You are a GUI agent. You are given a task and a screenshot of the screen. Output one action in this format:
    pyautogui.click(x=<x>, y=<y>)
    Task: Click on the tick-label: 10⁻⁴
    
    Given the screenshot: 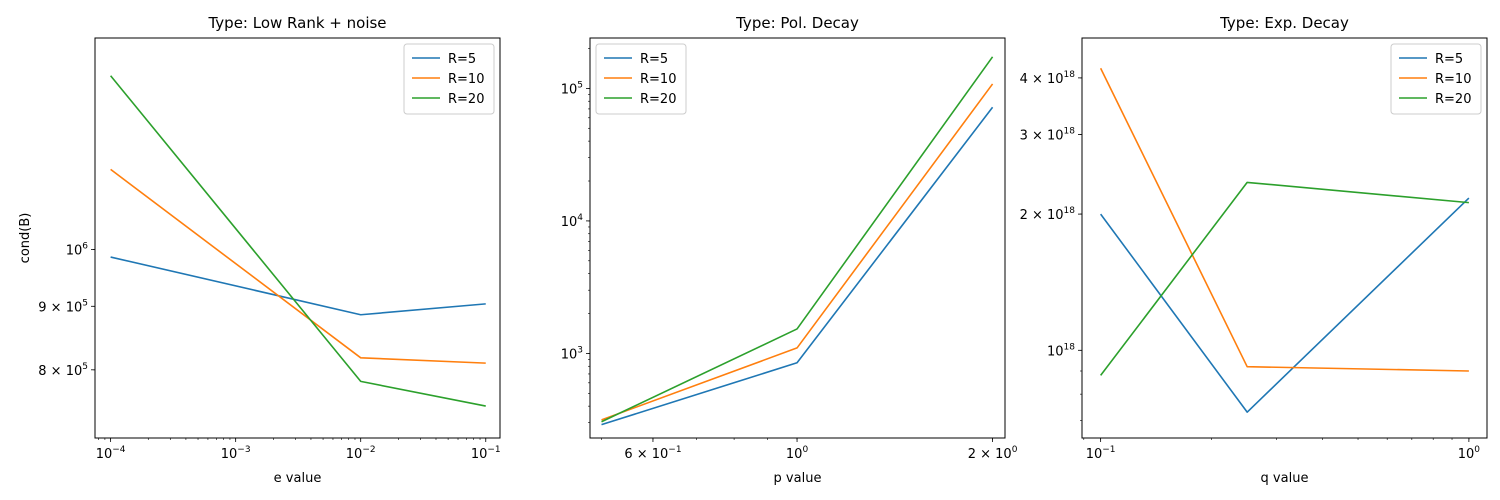 What is the action you would take?
    pyautogui.click(x=111, y=453)
    